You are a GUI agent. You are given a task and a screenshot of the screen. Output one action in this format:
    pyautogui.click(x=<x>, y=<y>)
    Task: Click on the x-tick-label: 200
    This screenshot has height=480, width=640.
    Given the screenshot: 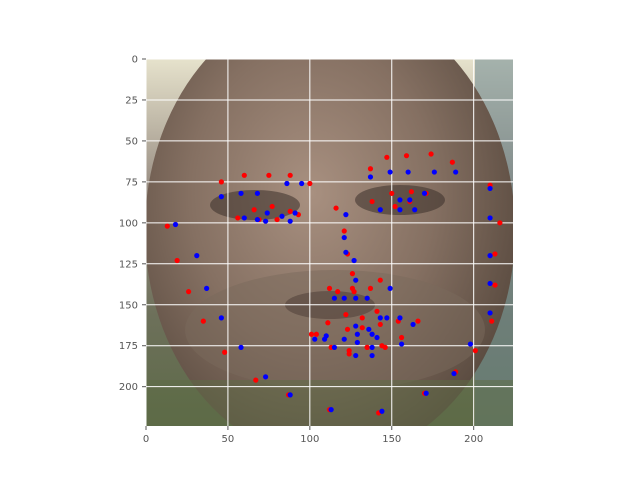 What is the action you would take?
    pyautogui.click(x=473, y=439)
    